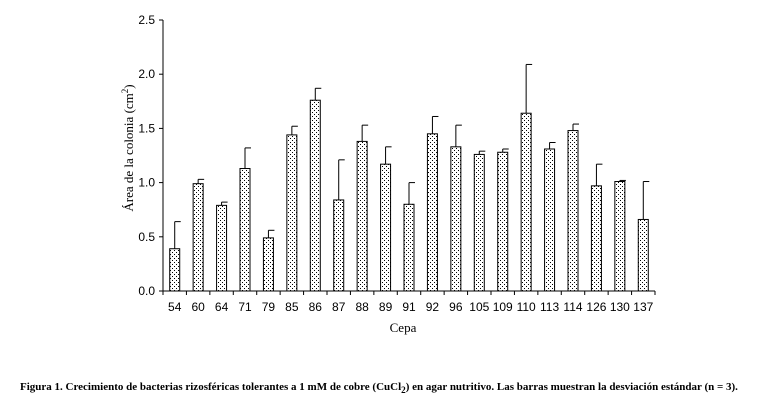 The width and height of the screenshot is (760, 414). What do you see at coordinates (403, 327) in the screenshot?
I see `x-axis-title: Cepa` at bounding box center [403, 327].